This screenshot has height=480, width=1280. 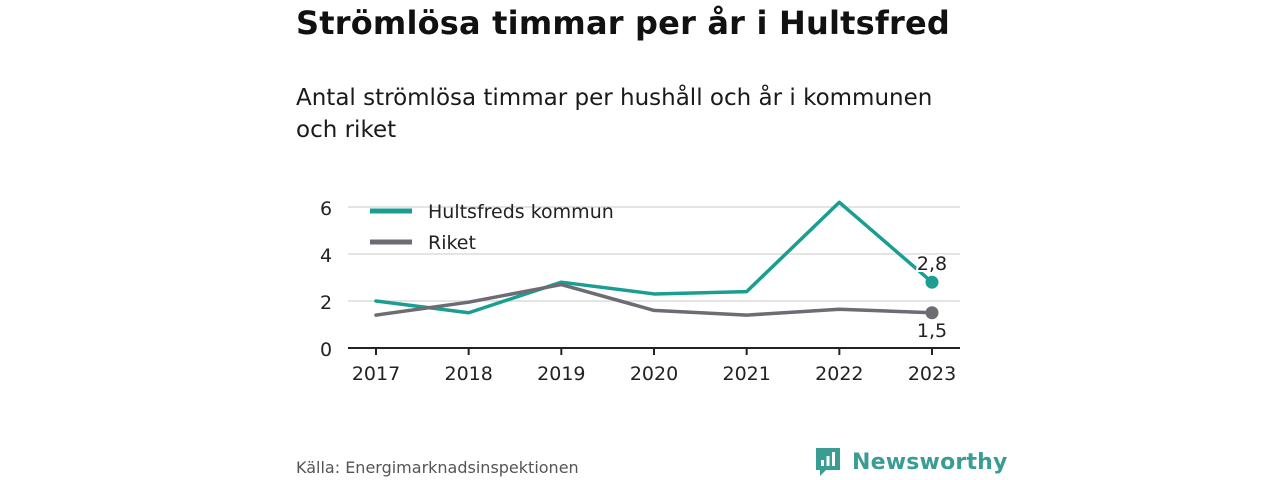 I want to click on brand-logo: Newsworthy, so click(x=911, y=462).